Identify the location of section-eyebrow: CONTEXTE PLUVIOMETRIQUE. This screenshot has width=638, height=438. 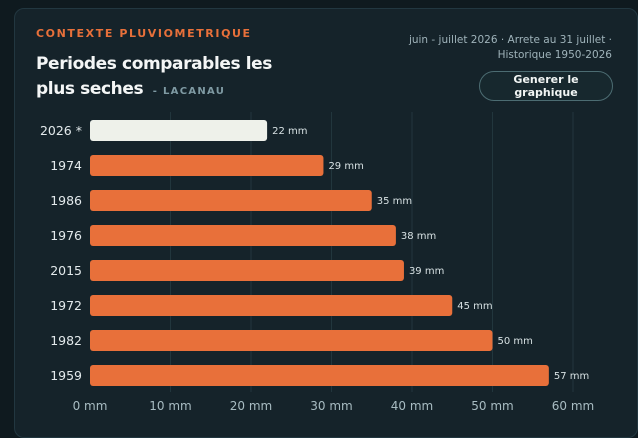
(144, 33).